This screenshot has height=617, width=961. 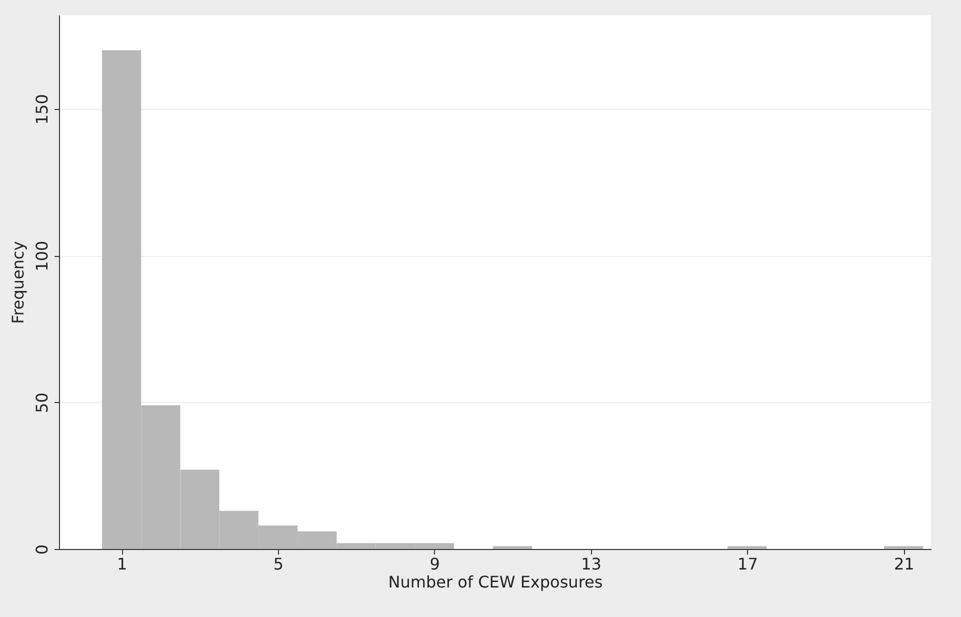 What do you see at coordinates (278, 564) in the screenshot?
I see `x-tick-label: 5` at bounding box center [278, 564].